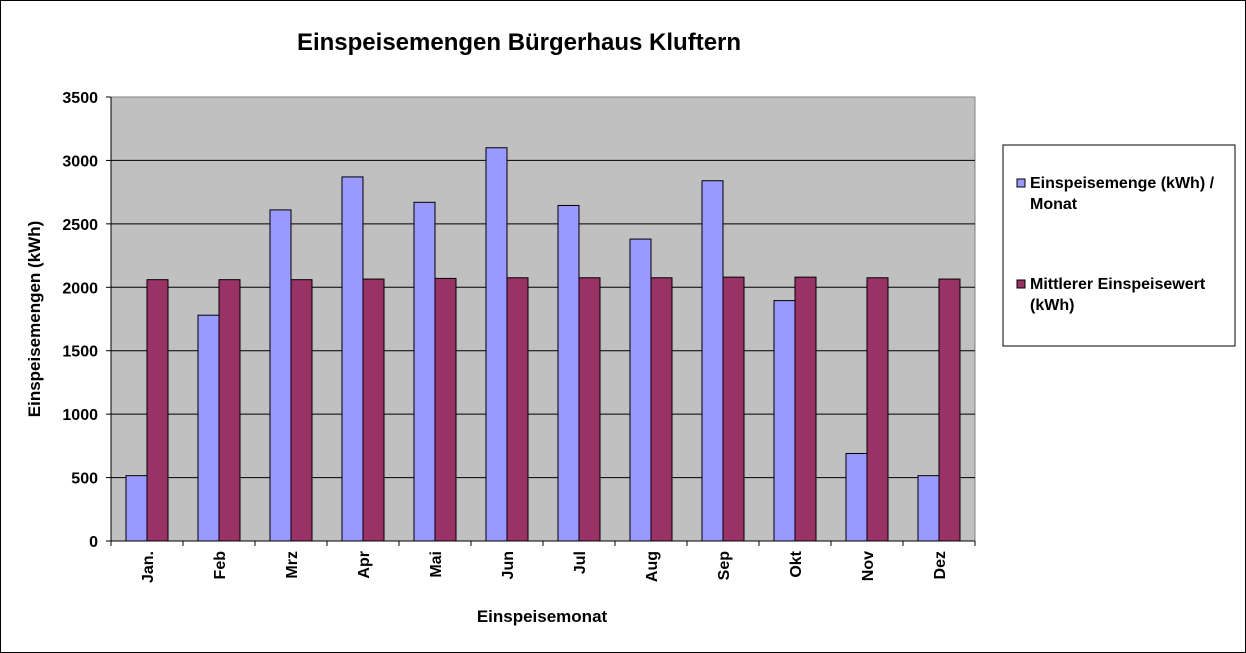 The image size is (1246, 653). Describe the element at coordinates (805, 409) in the screenshot. I see `bar-mittlerer-okt` at that location.